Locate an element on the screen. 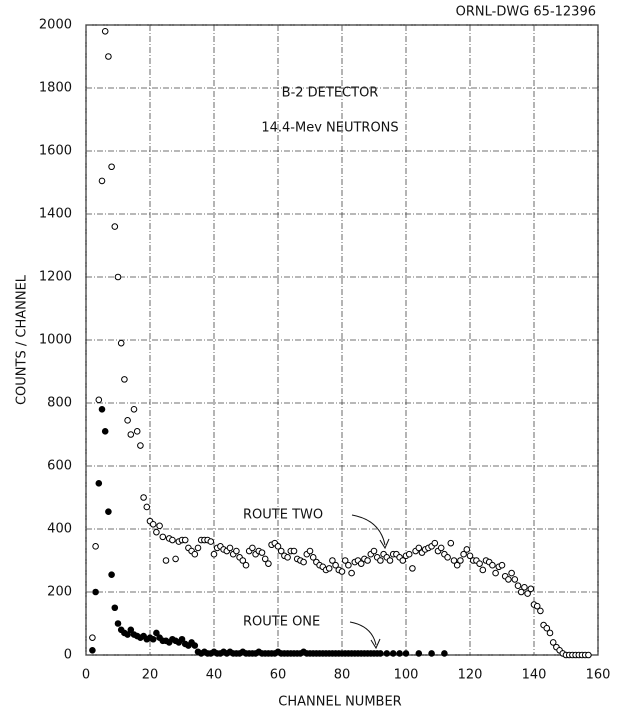 Image resolution: width=620 pixels, height=720 pixels. arrow is located at coordinates (363, 633).